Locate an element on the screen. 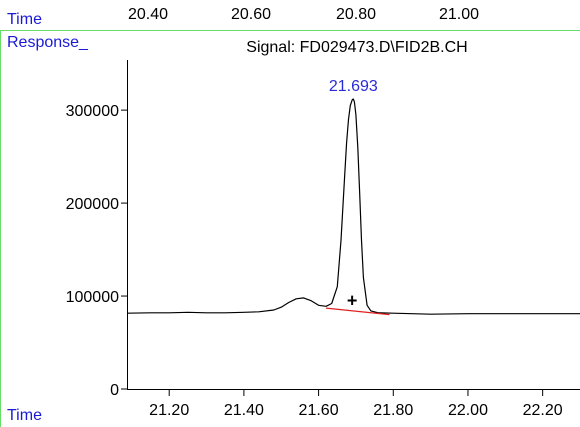 The image size is (580, 427). peak-retention-label: 21.693 is located at coordinates (353, 86).